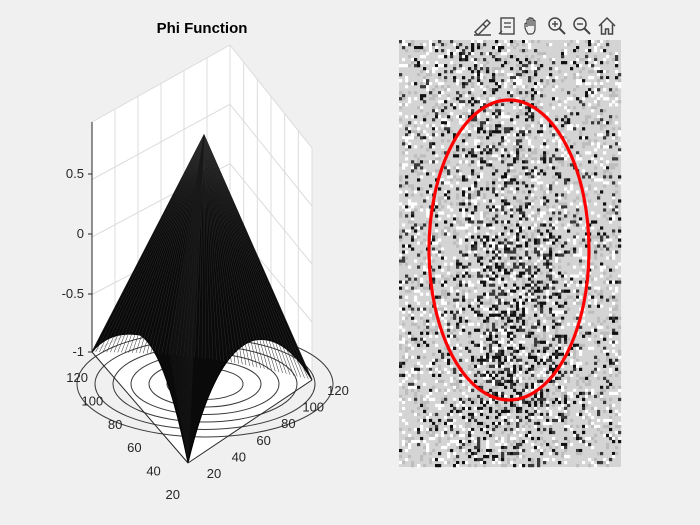  I want to click on home-button, so click(607, 26).